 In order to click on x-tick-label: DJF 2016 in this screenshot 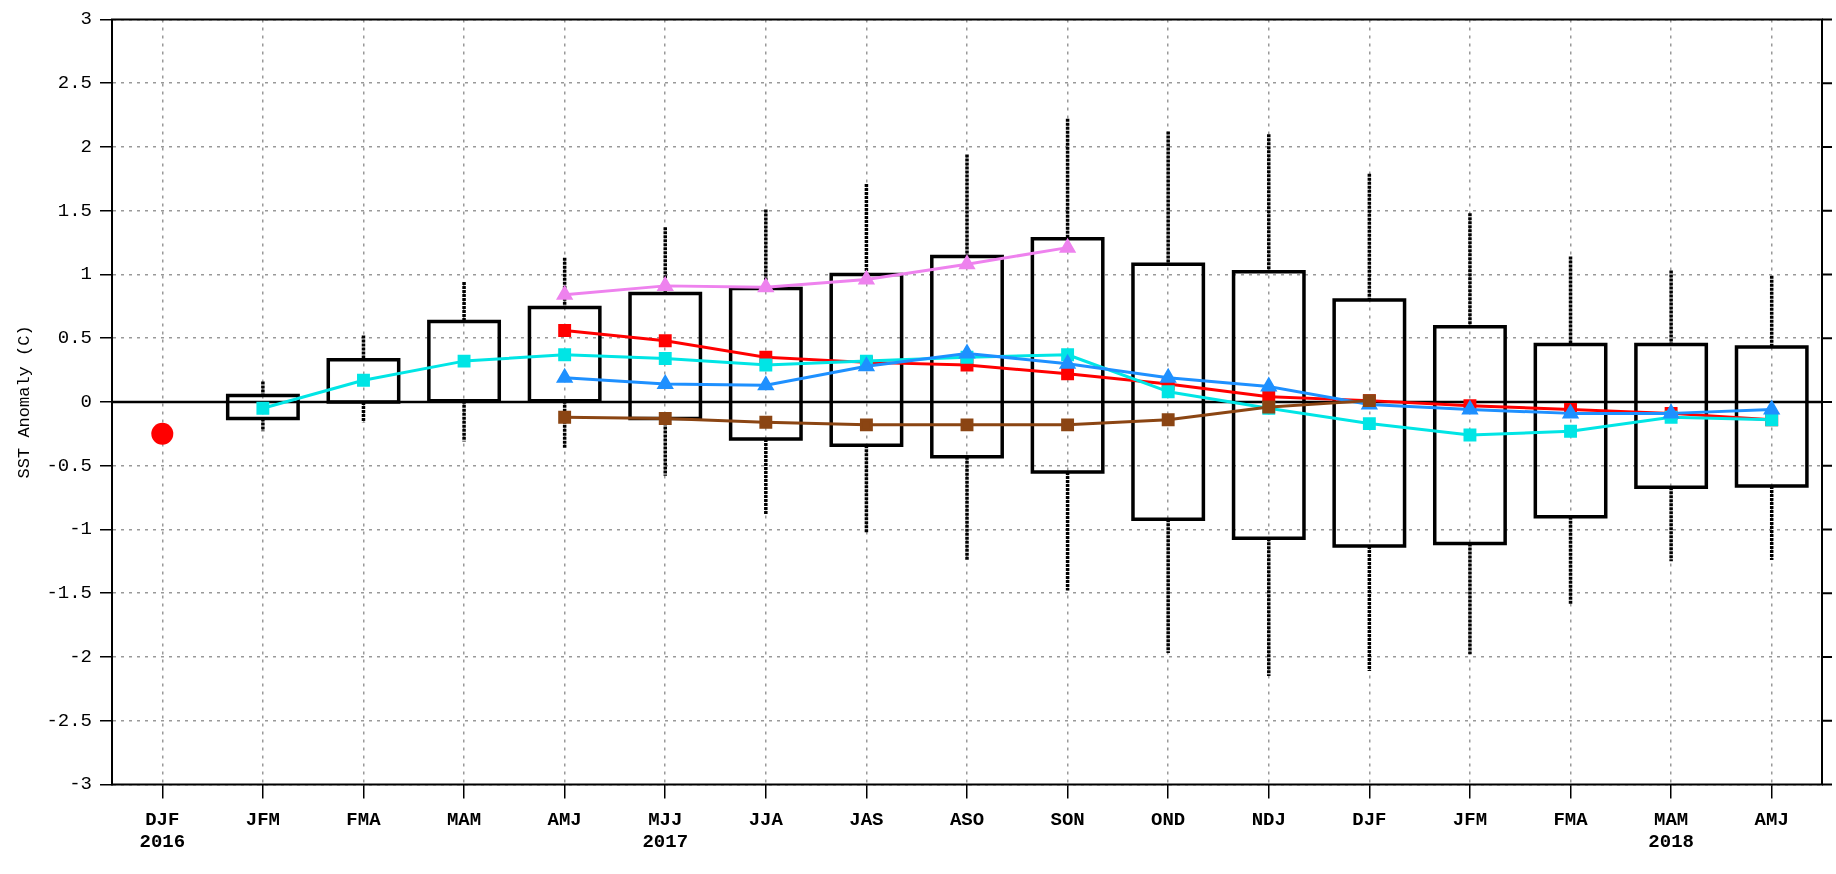, I will do `click(162, 831)`.